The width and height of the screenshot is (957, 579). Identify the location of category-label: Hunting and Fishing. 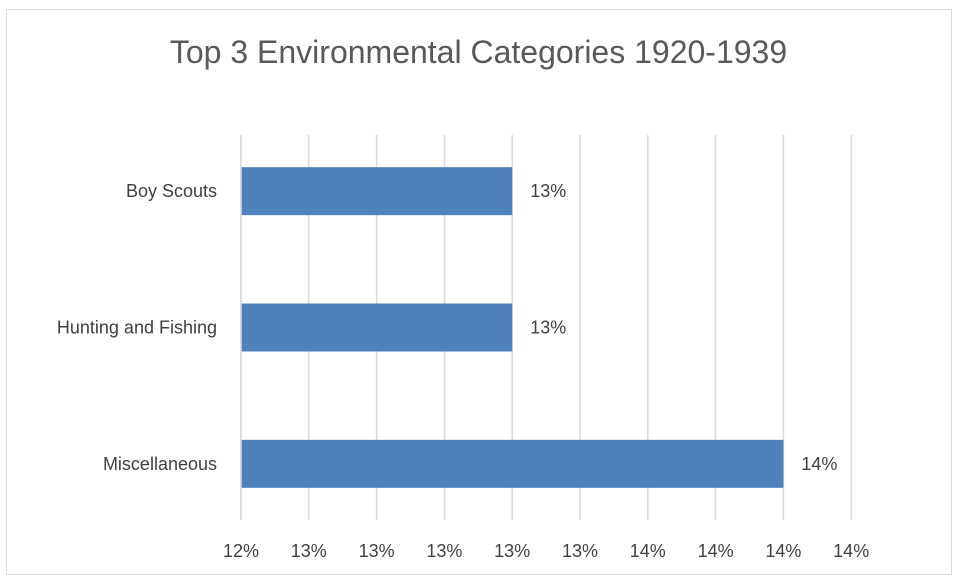
(137, 328).